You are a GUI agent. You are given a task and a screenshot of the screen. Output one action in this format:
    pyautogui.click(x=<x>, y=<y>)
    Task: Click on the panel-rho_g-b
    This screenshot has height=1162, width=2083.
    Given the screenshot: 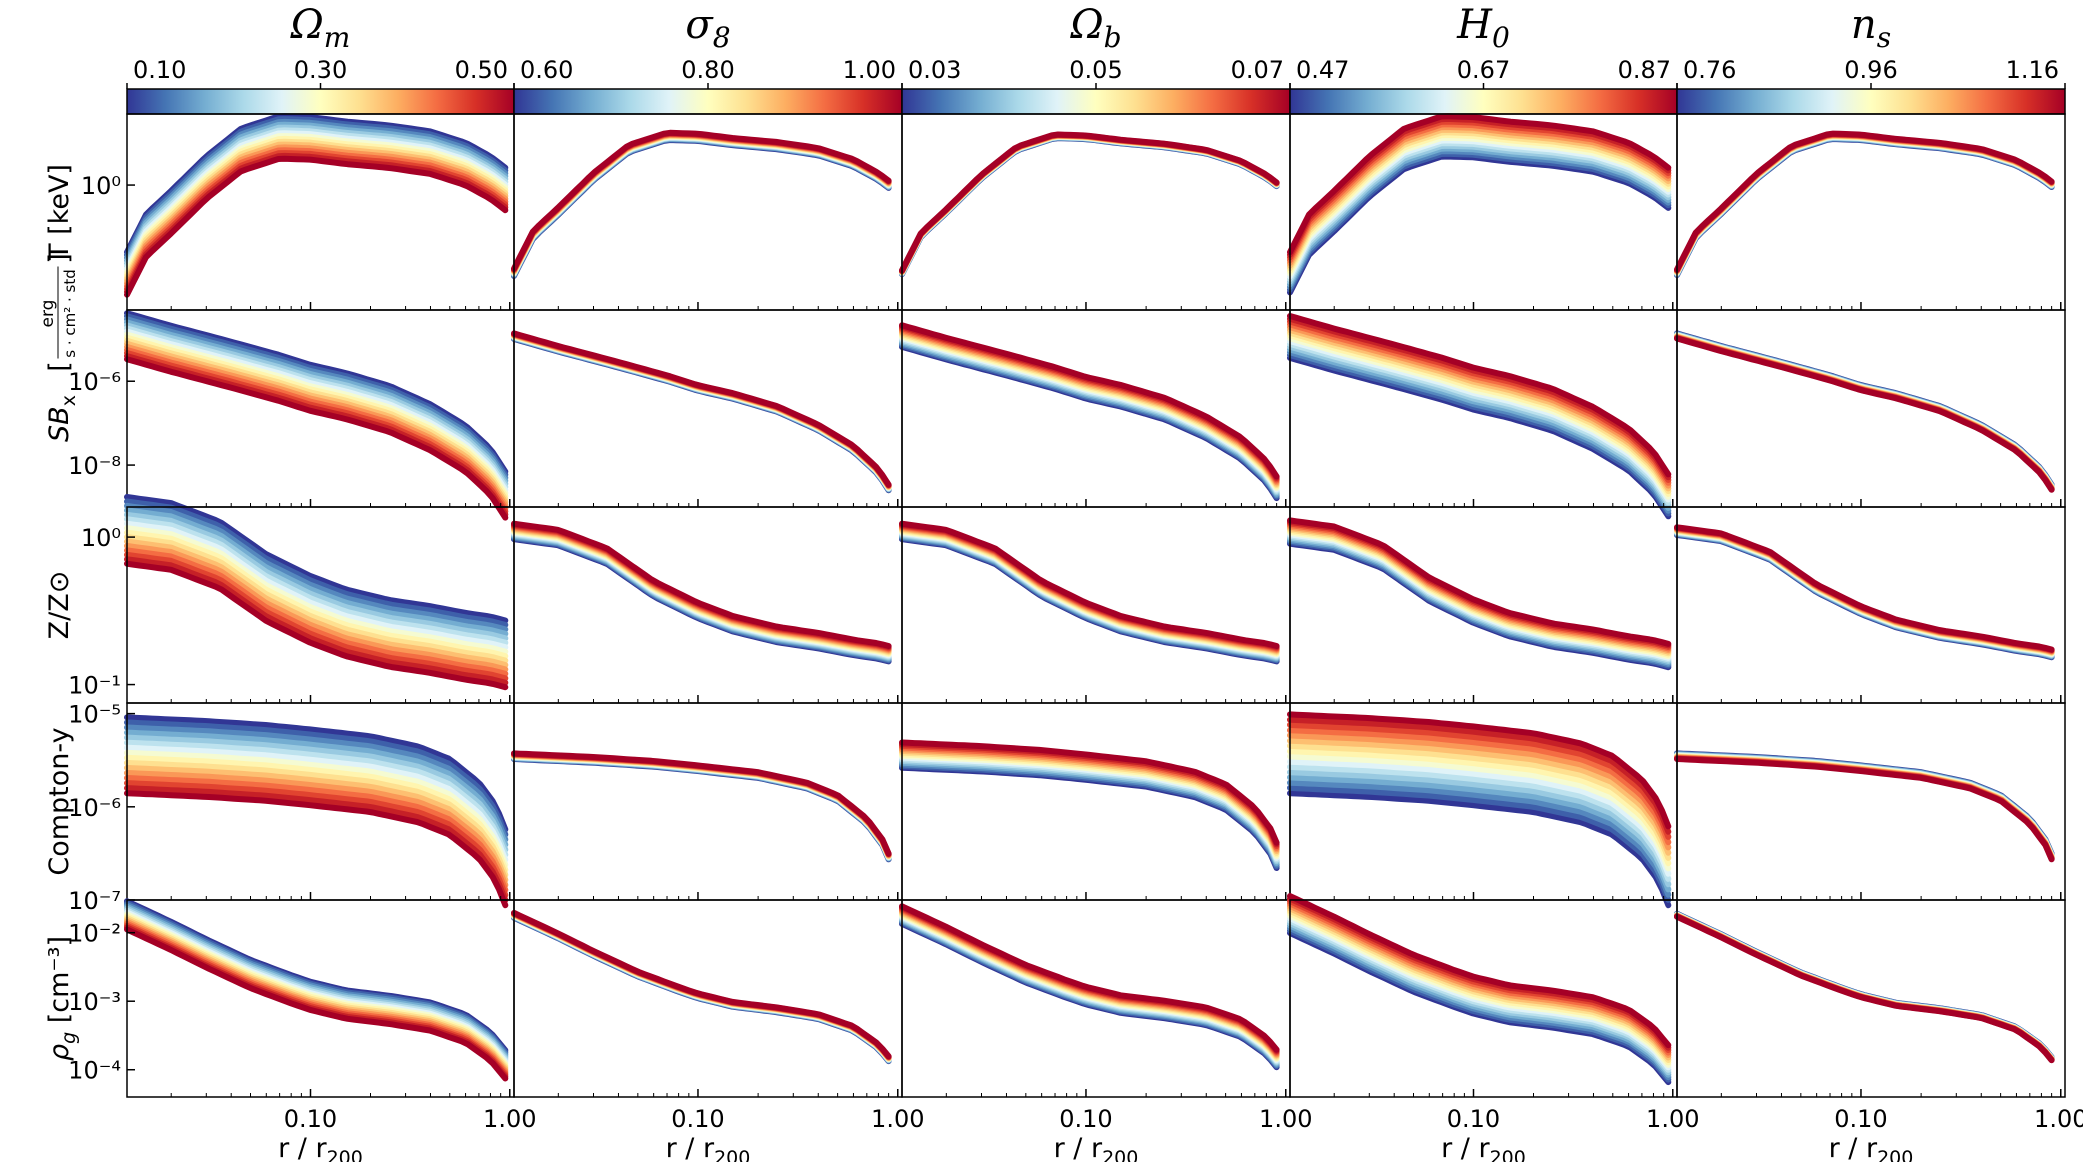 What is the action you would take?
    pyautogui.click(x=1095, y=998)
    